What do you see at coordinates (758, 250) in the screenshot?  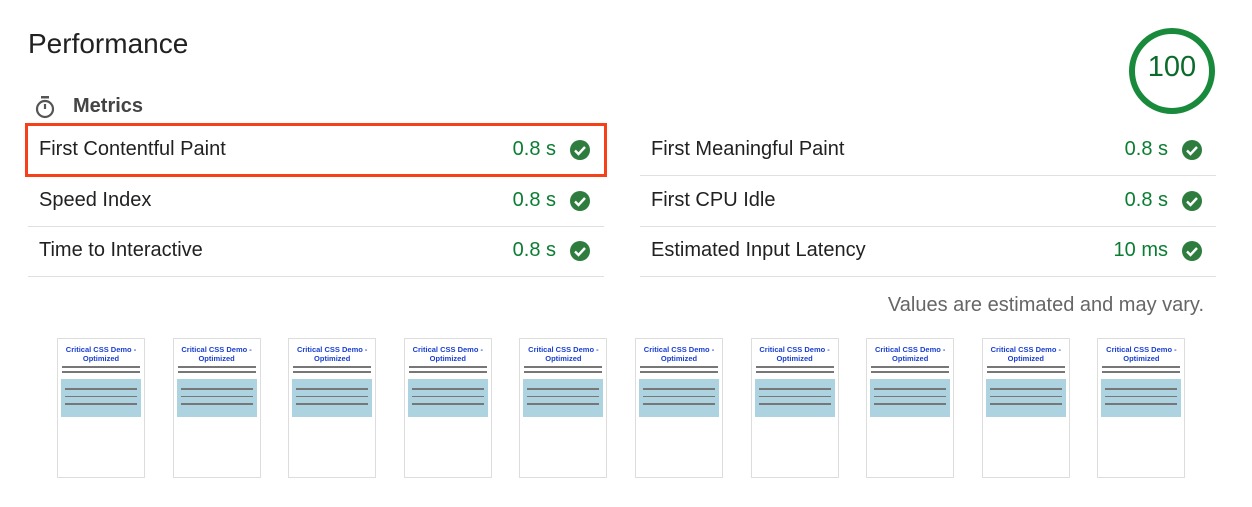 I see `metric-label: Estimated Input Latency` at bounding box center [758, 250].